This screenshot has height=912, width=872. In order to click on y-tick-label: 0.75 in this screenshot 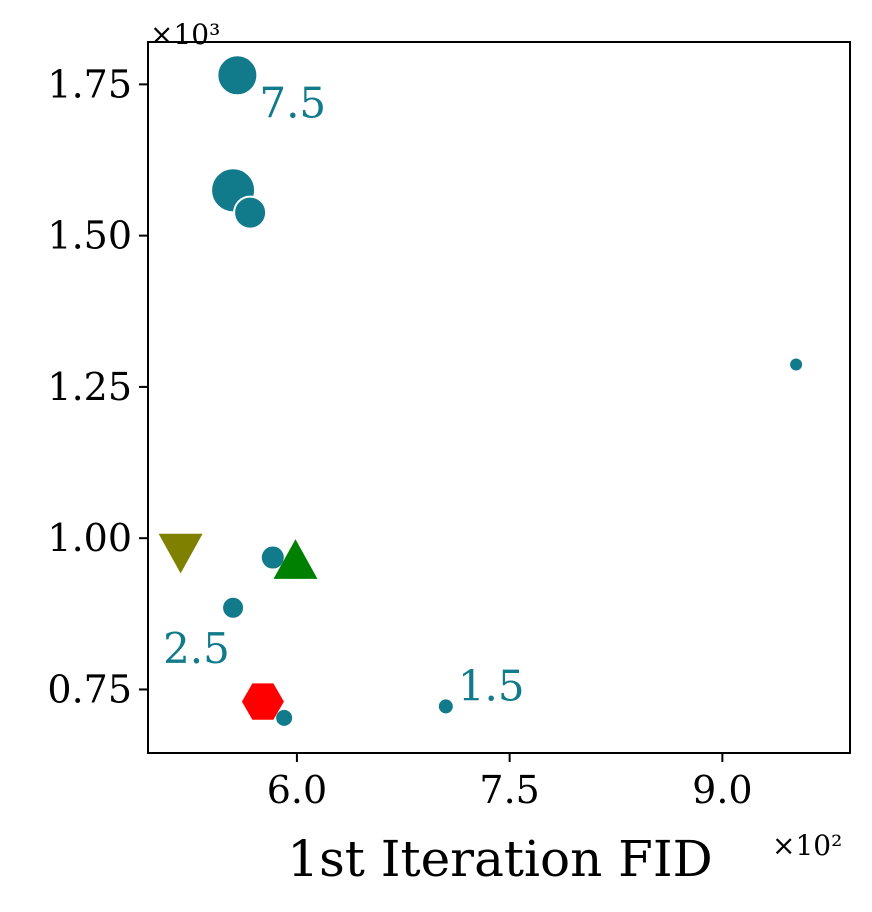, I will do `click(89, 689)`.